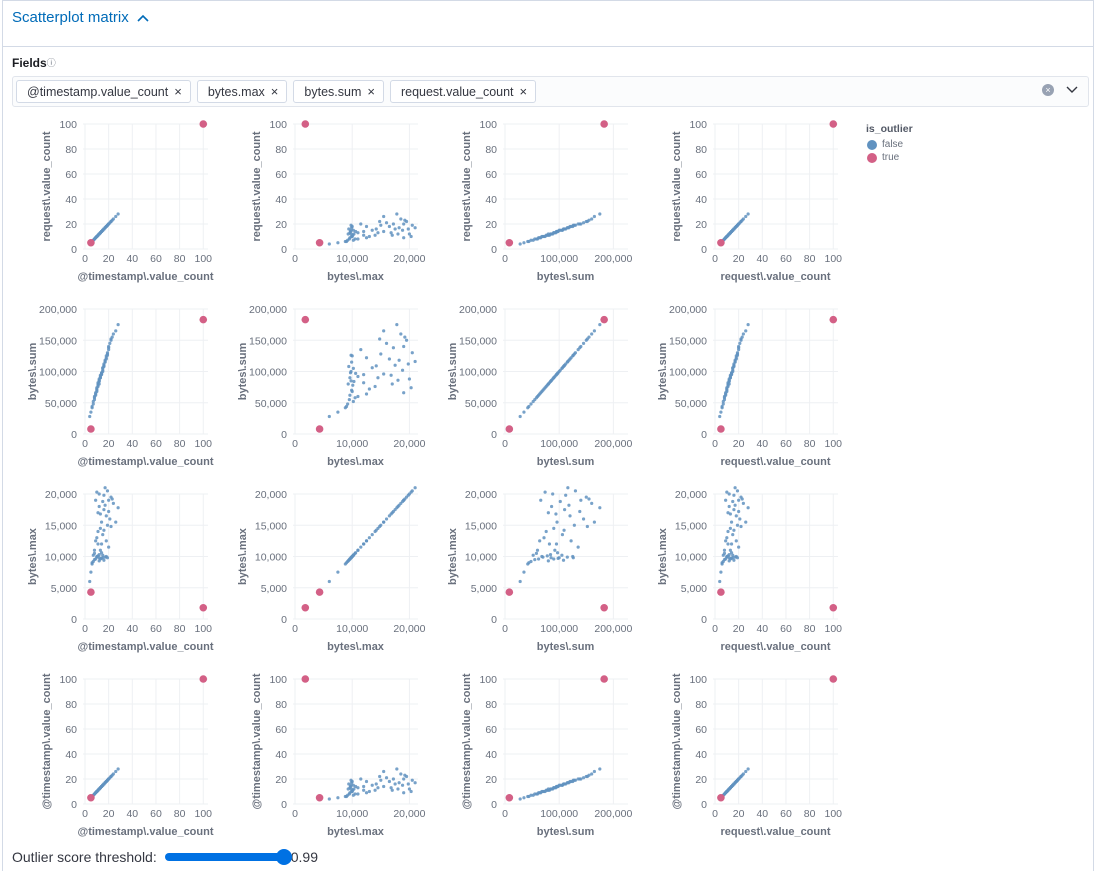  I want to click on question-circle-icon: ⓘ, so click(51, 63).